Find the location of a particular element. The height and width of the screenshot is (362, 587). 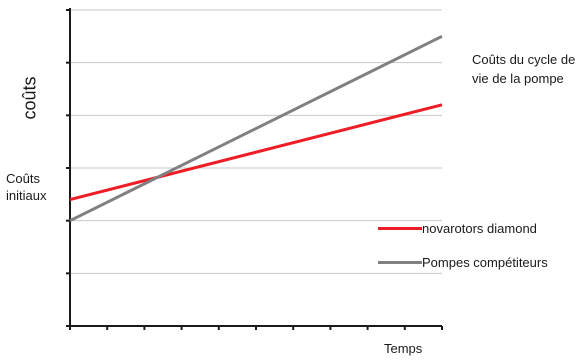

legend-swatch-novarotors is located at coordinates (400, 228).